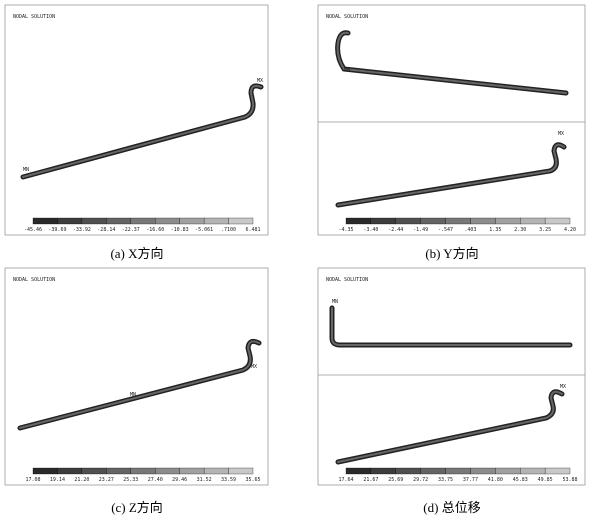 The image size is (593, 522). Describe the element at coordinates (445, 230) in the screenshot. I see `legend-label: -.547` at that location.